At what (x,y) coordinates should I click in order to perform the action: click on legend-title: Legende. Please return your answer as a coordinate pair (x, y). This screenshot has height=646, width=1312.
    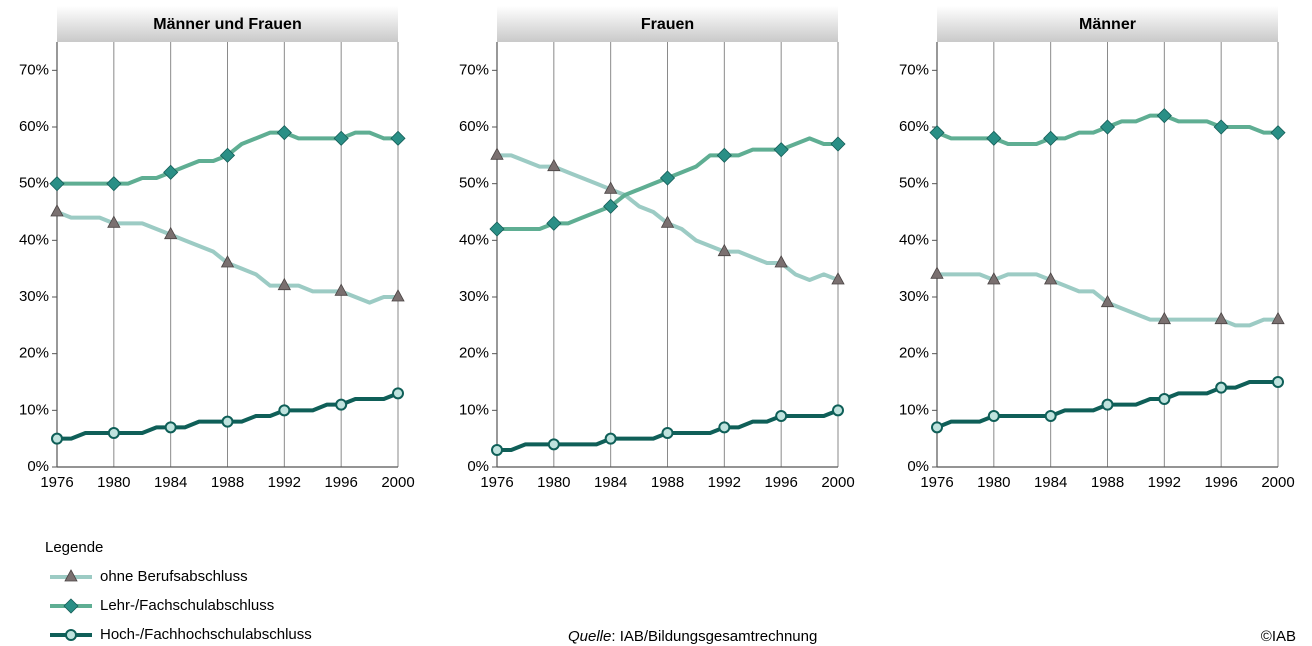
    Looking at the image, I should click on (74, 547).